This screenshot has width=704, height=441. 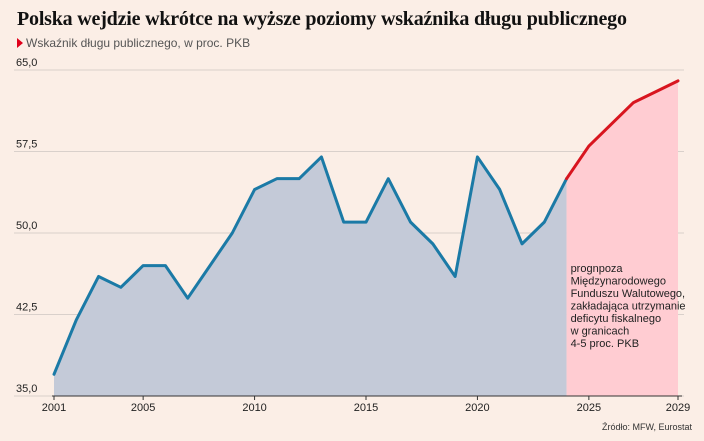 I want to click on y-tick-label: 57,5, so click(x=26, y=145).